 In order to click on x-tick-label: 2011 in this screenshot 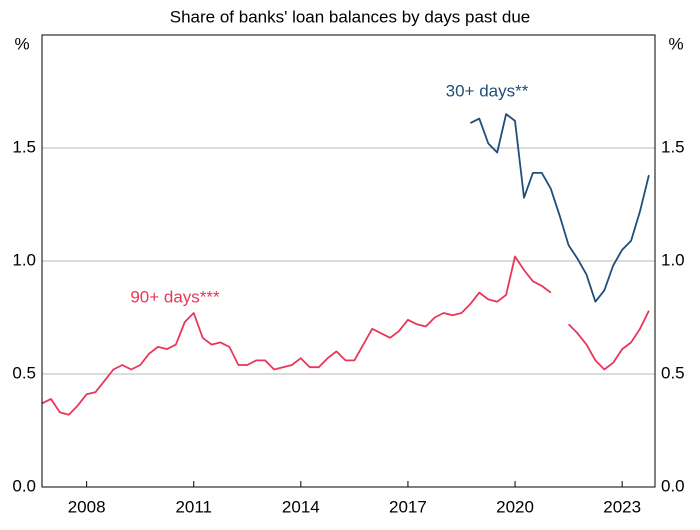, I will do `click(193, 506)`.